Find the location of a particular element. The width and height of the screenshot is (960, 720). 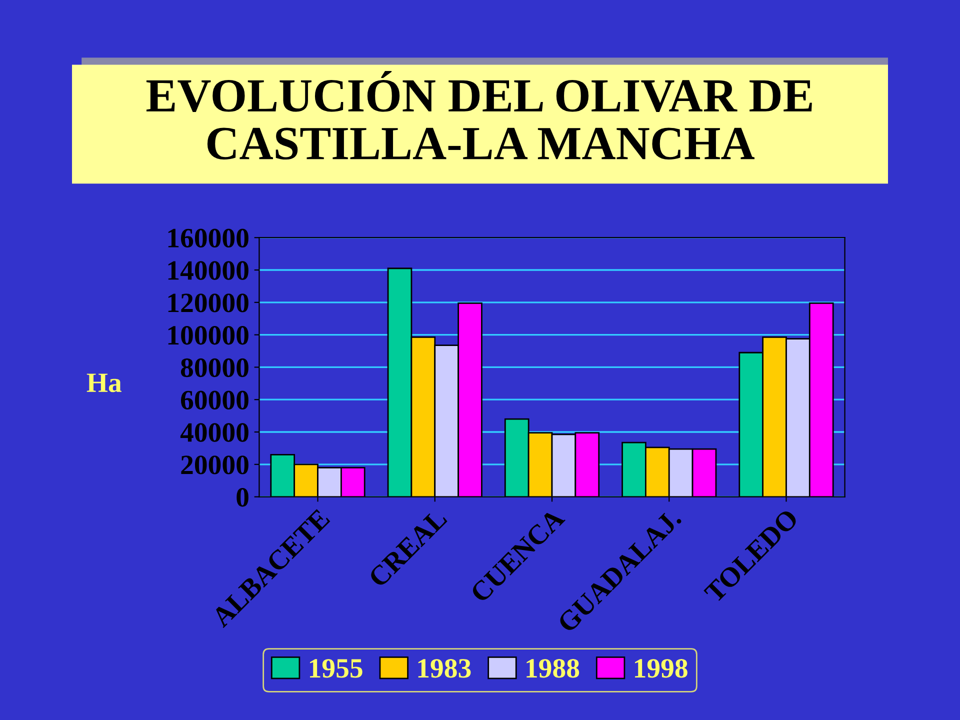

y-tick-label: 20000 is located at coordinates (214, 465).